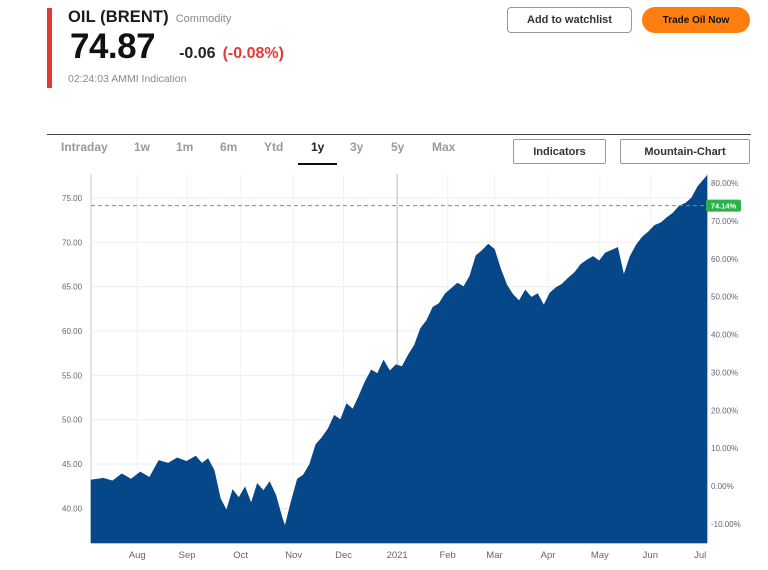 Image resolution: width=768 pixels, height=570 pixels. What do you see at coordinates (724, 410) in the screenshot?
I see `y-right-tick-label: 20.00%` at bounding box center [724, 410].